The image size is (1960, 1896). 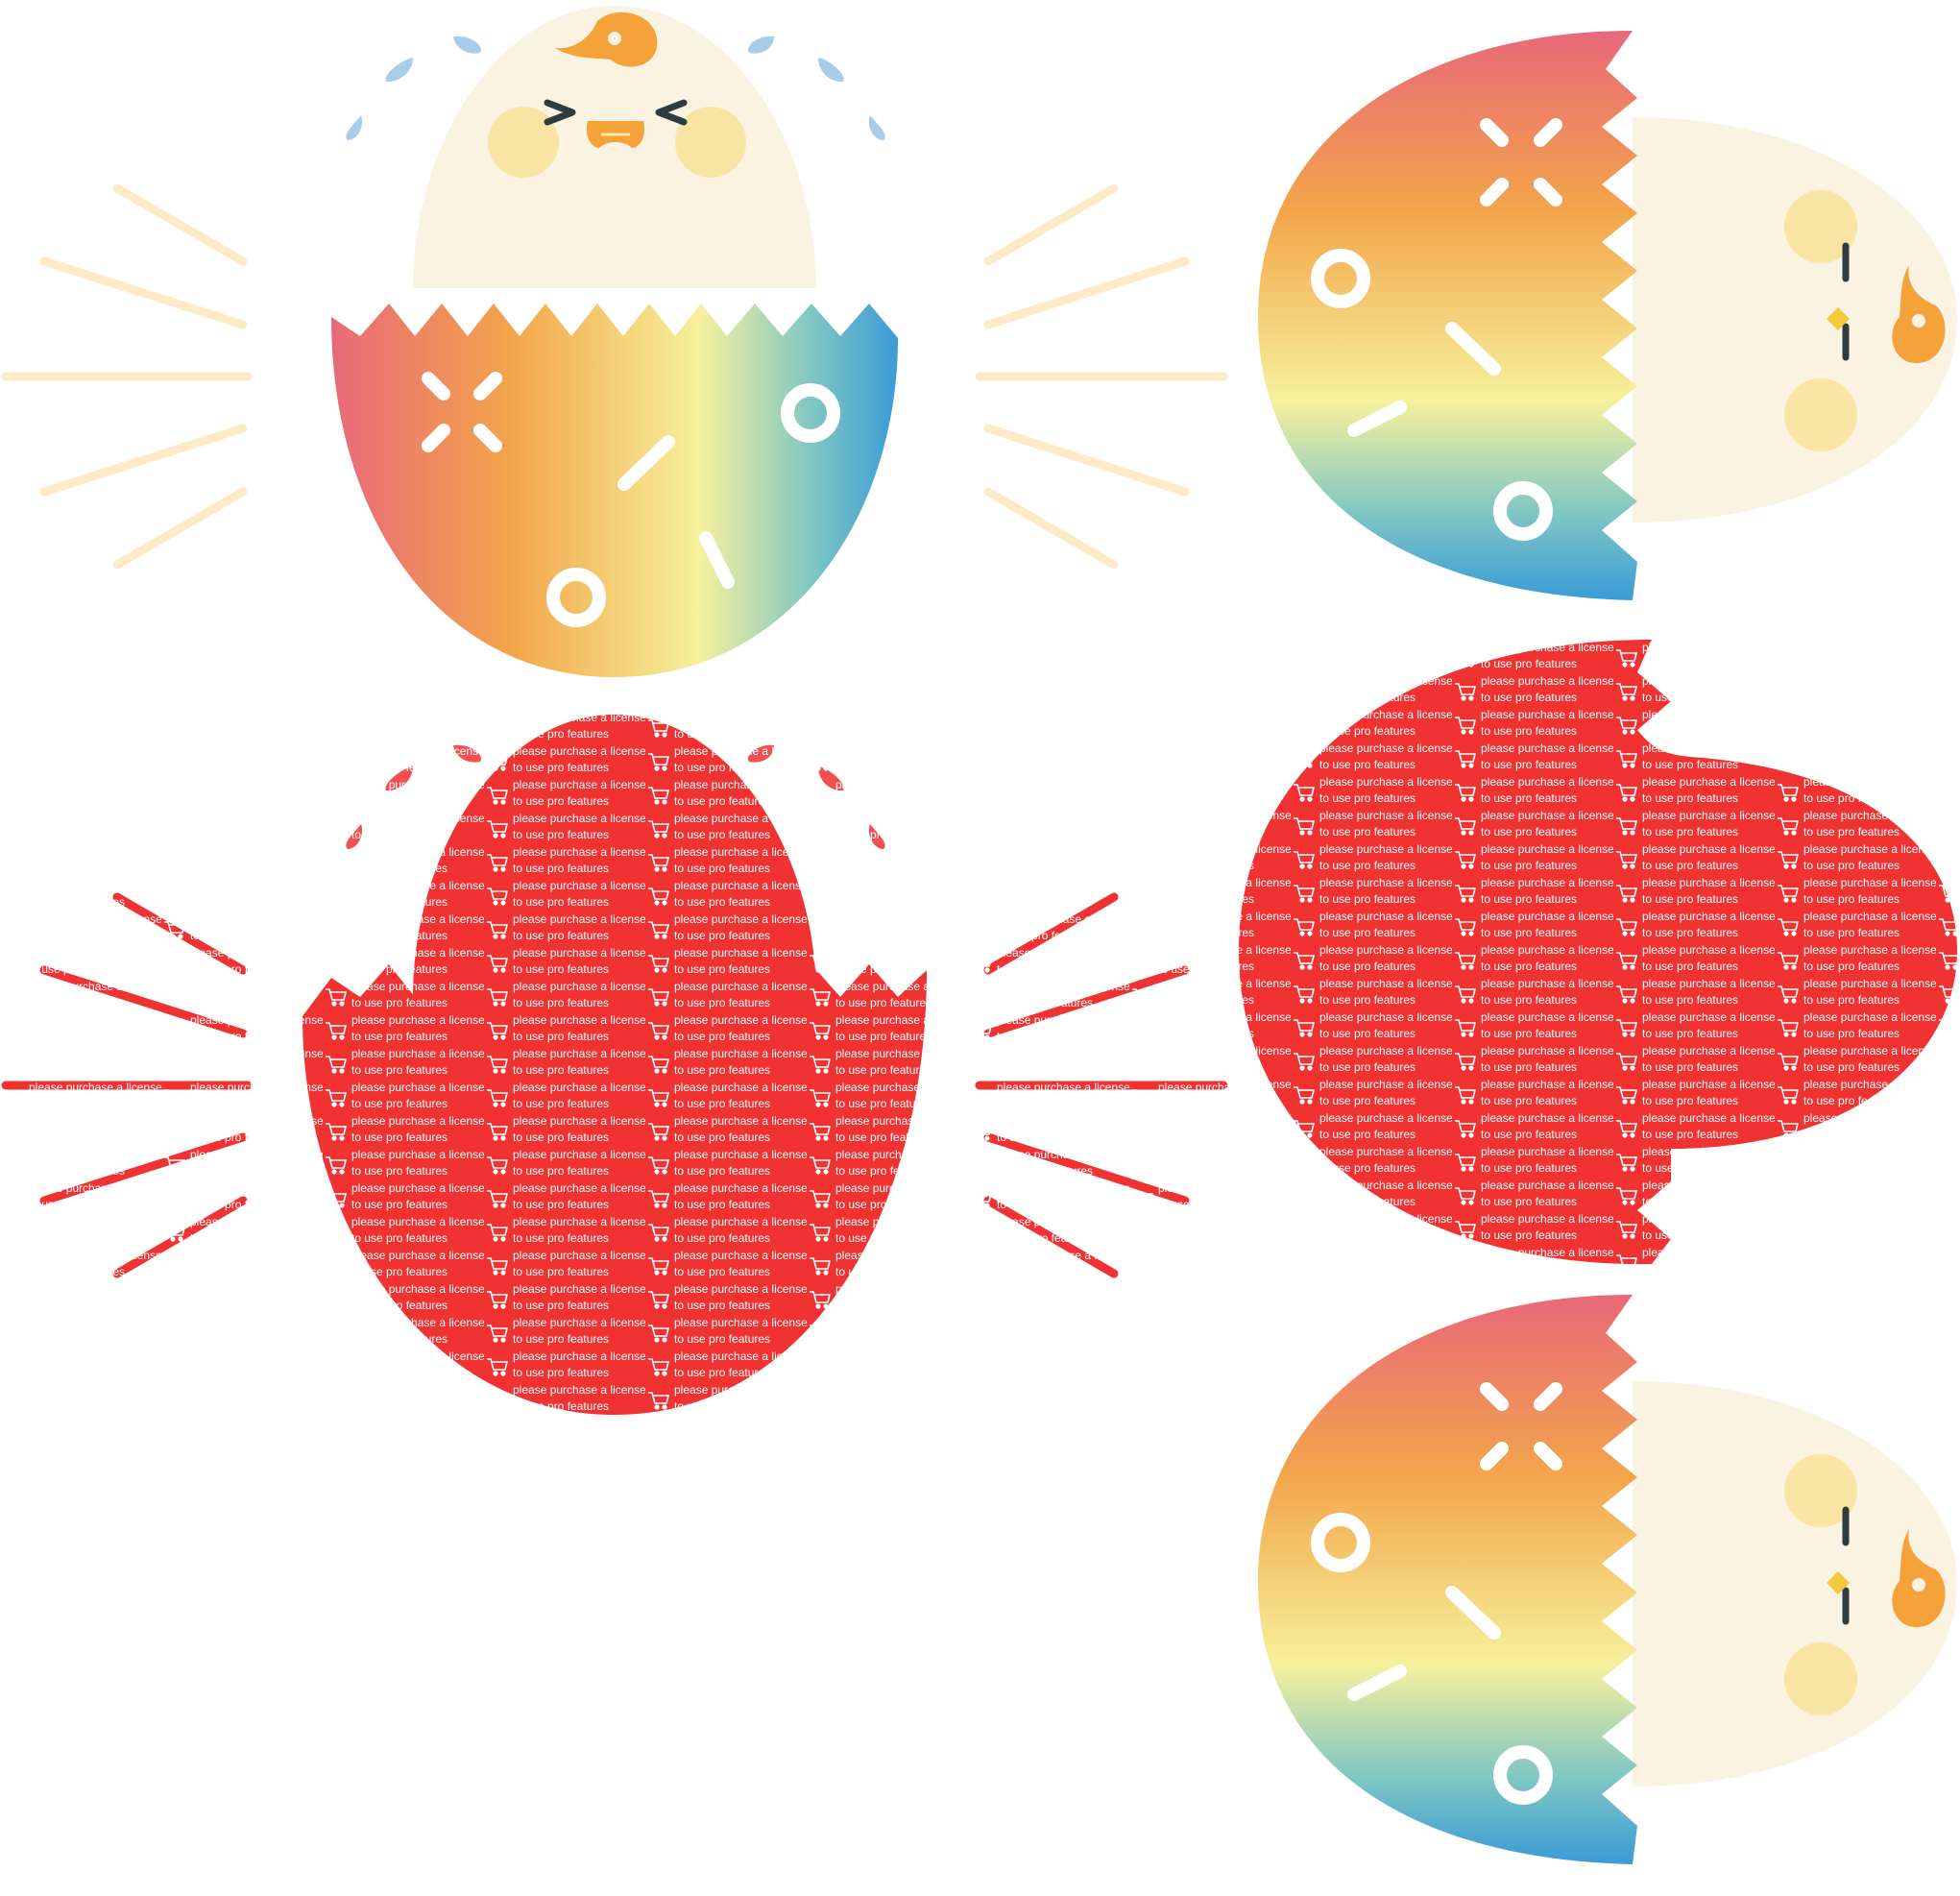 What do you see at coordinates (711, 142) in the screenshot?
I see `right-cheek` at bounding box center [711, 142].